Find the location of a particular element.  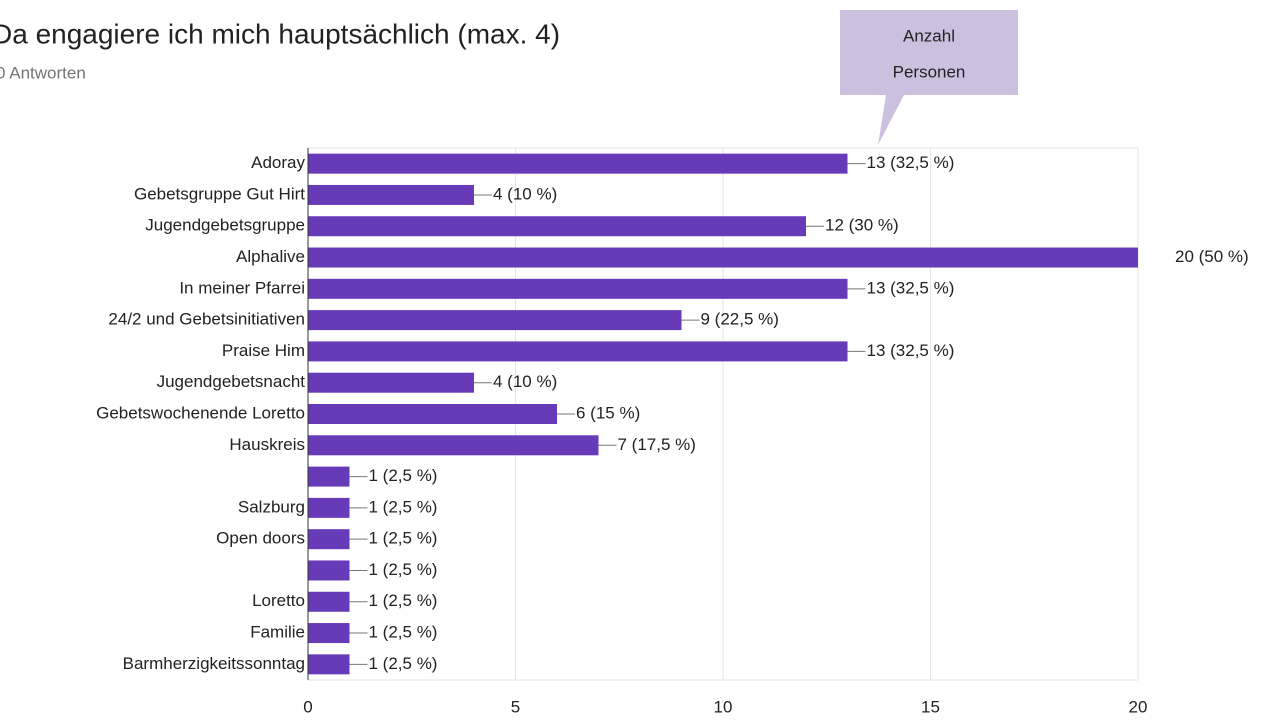

value-label: 12 (30 %) is located at coordinates (862, 225).